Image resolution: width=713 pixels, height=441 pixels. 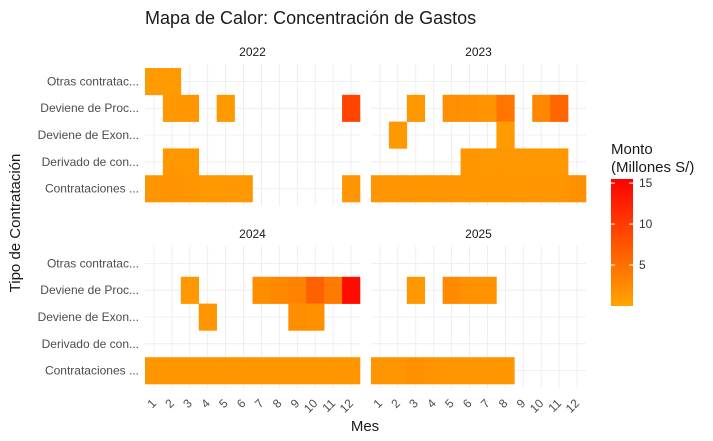 What do you see at coordinates (652, 167) in the screenshot?
I see `legend-title-line: (Millones S/)` at bounding box center [652, 167].